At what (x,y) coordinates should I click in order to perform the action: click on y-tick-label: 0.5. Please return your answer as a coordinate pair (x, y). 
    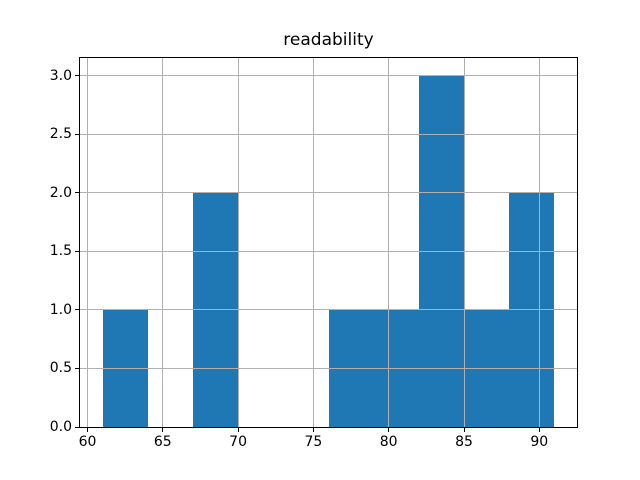
    Looking at the image, I should click on (60, 368).